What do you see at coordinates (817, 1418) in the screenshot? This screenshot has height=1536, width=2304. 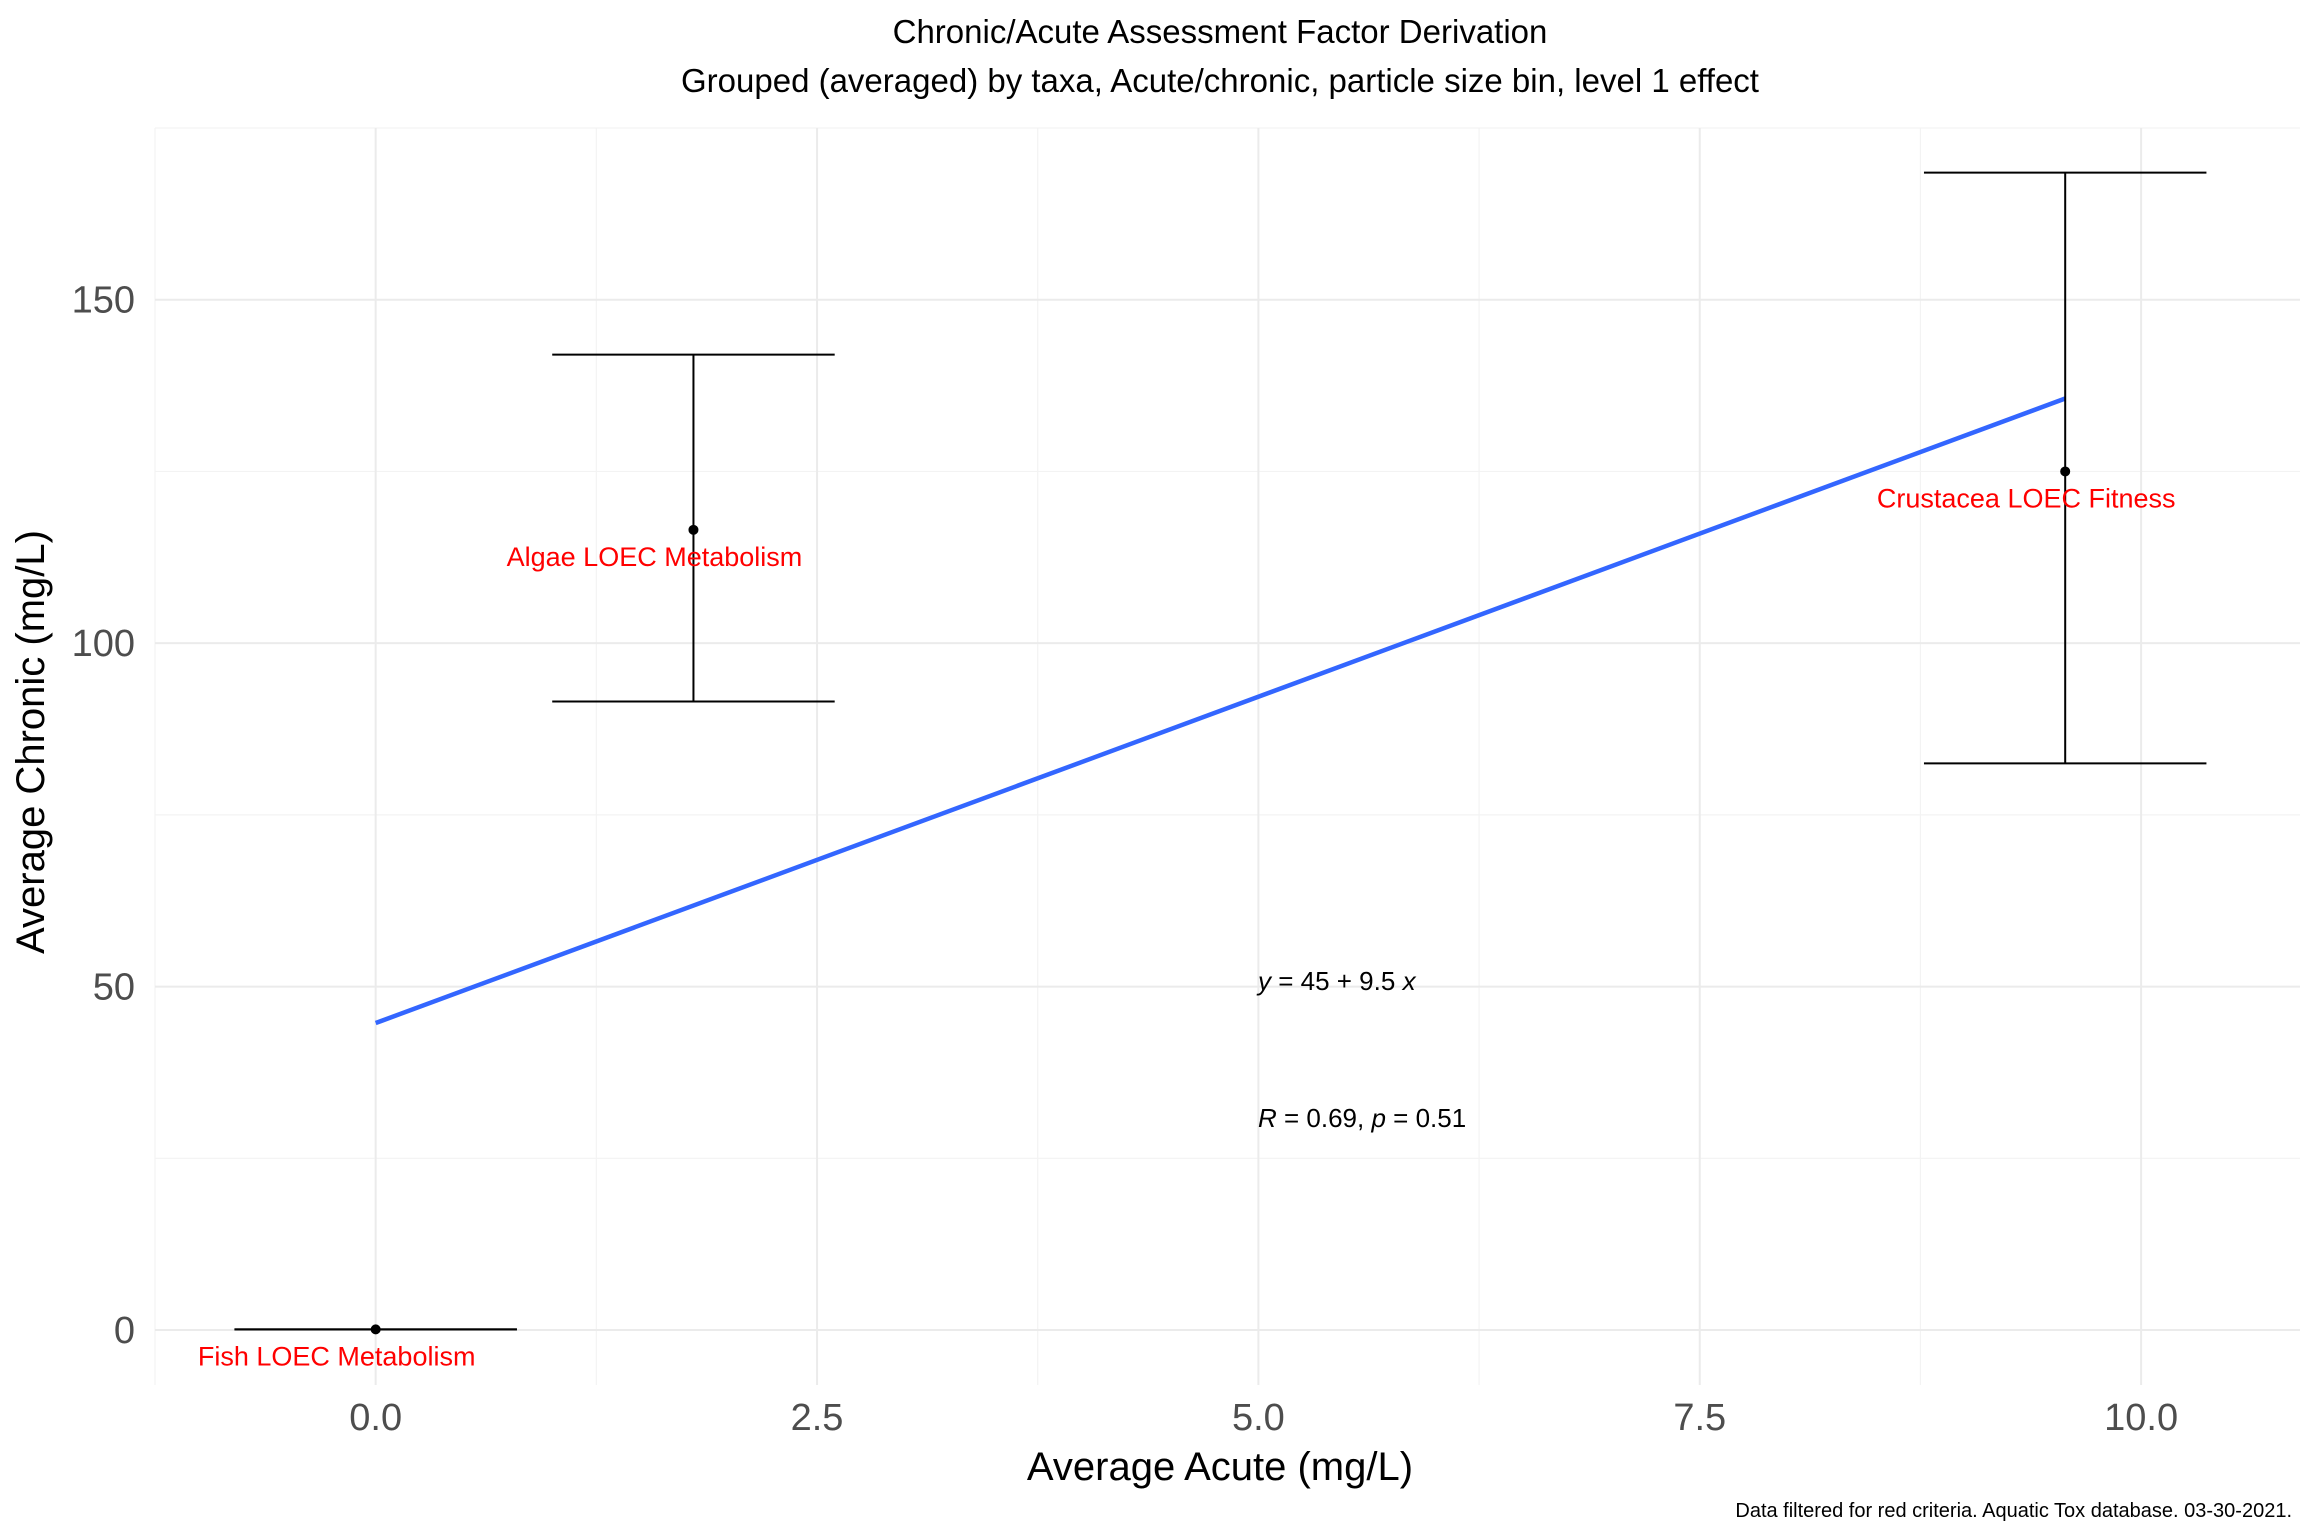 I see `x-tick-label: 2.5` at bounding box center [817, 1418].